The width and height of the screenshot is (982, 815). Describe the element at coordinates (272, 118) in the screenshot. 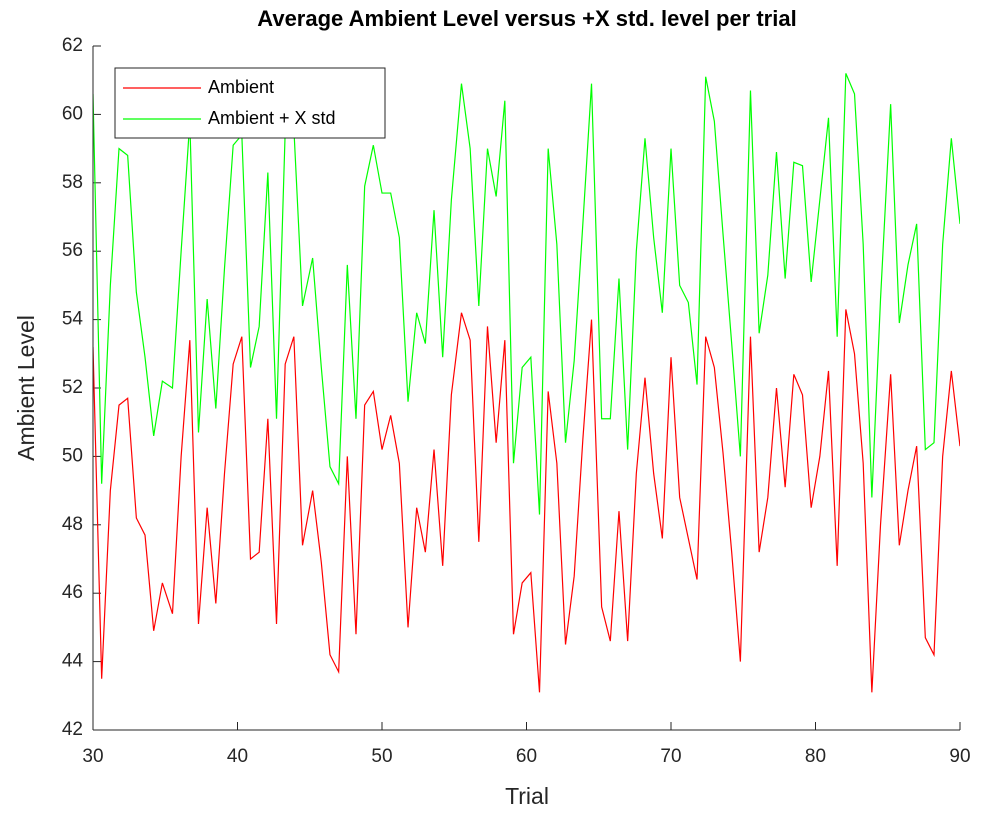

I see `legend-label: Ambient + X std` at that location.